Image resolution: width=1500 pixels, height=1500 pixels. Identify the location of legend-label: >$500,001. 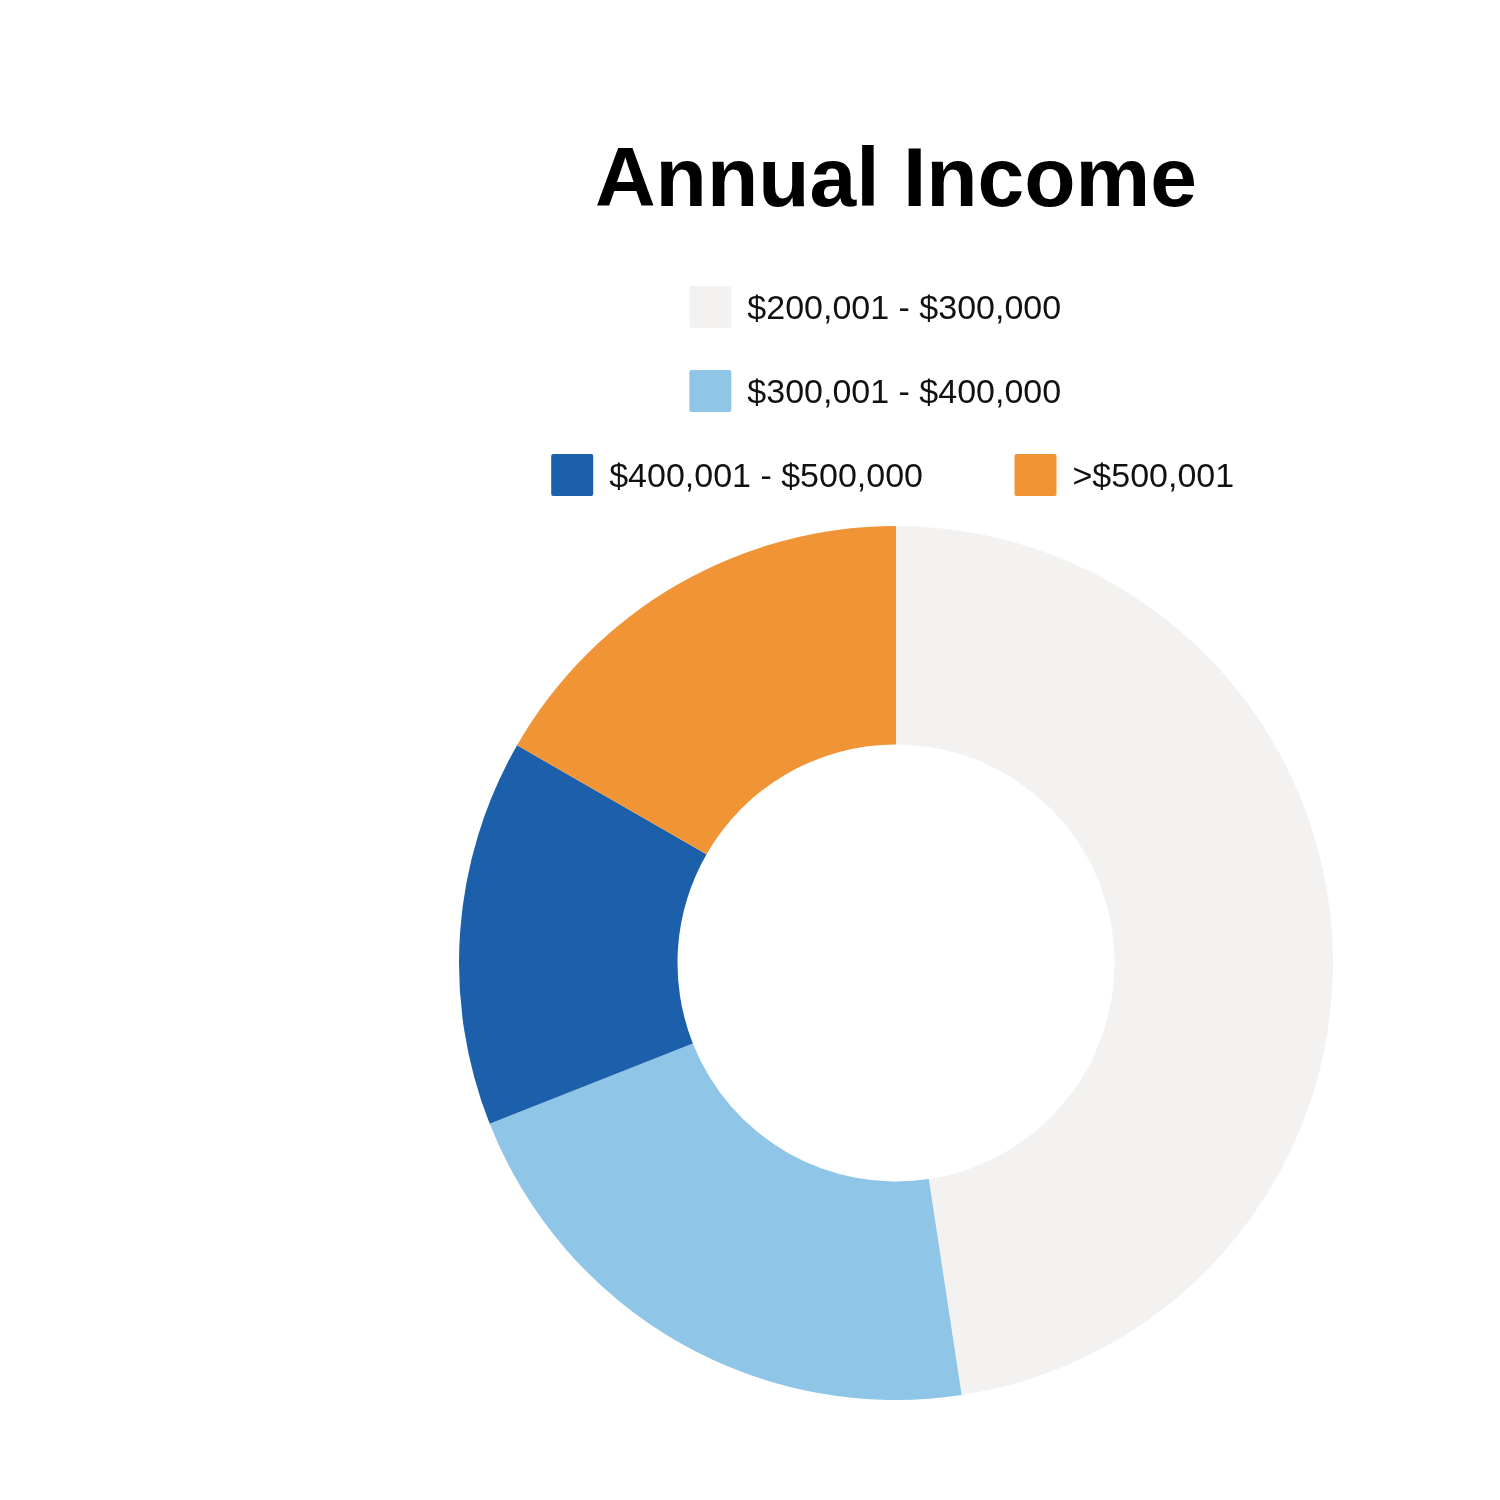
(1153, 475).